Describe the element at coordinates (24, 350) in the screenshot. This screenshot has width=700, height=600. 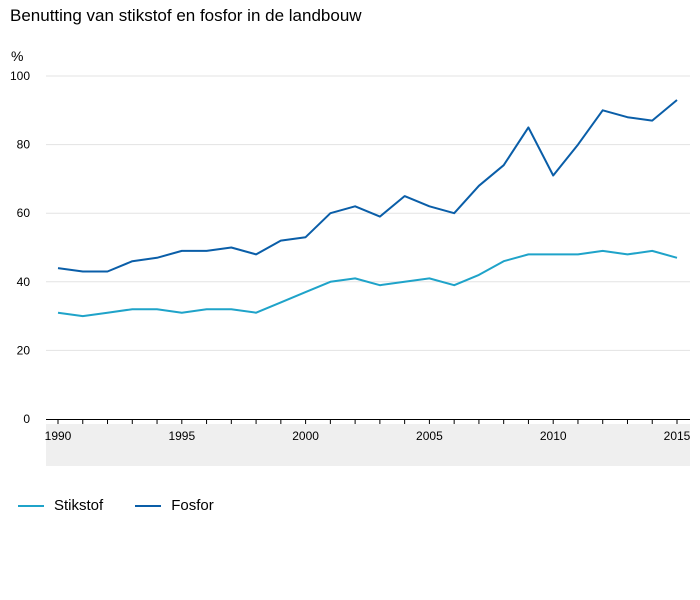
I see `y-tick-label-20: 20` at that location.